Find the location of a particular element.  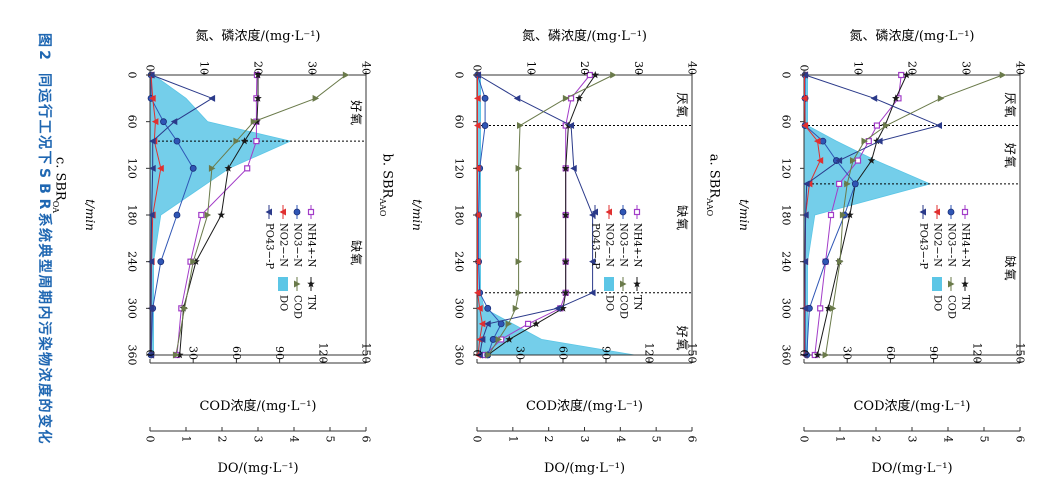

top-axis-tick-label: 10 is located at coordinates (204, 68).